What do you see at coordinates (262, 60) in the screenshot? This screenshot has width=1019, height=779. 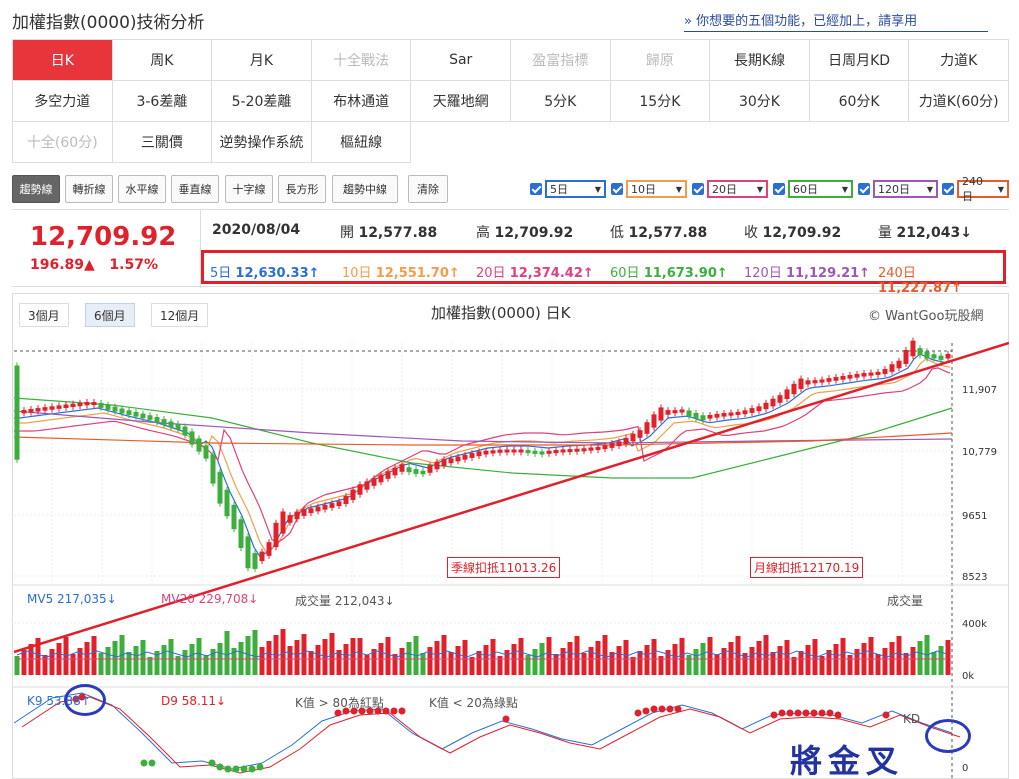 I see `func-item: 月K` at bounding box center [262, 60].